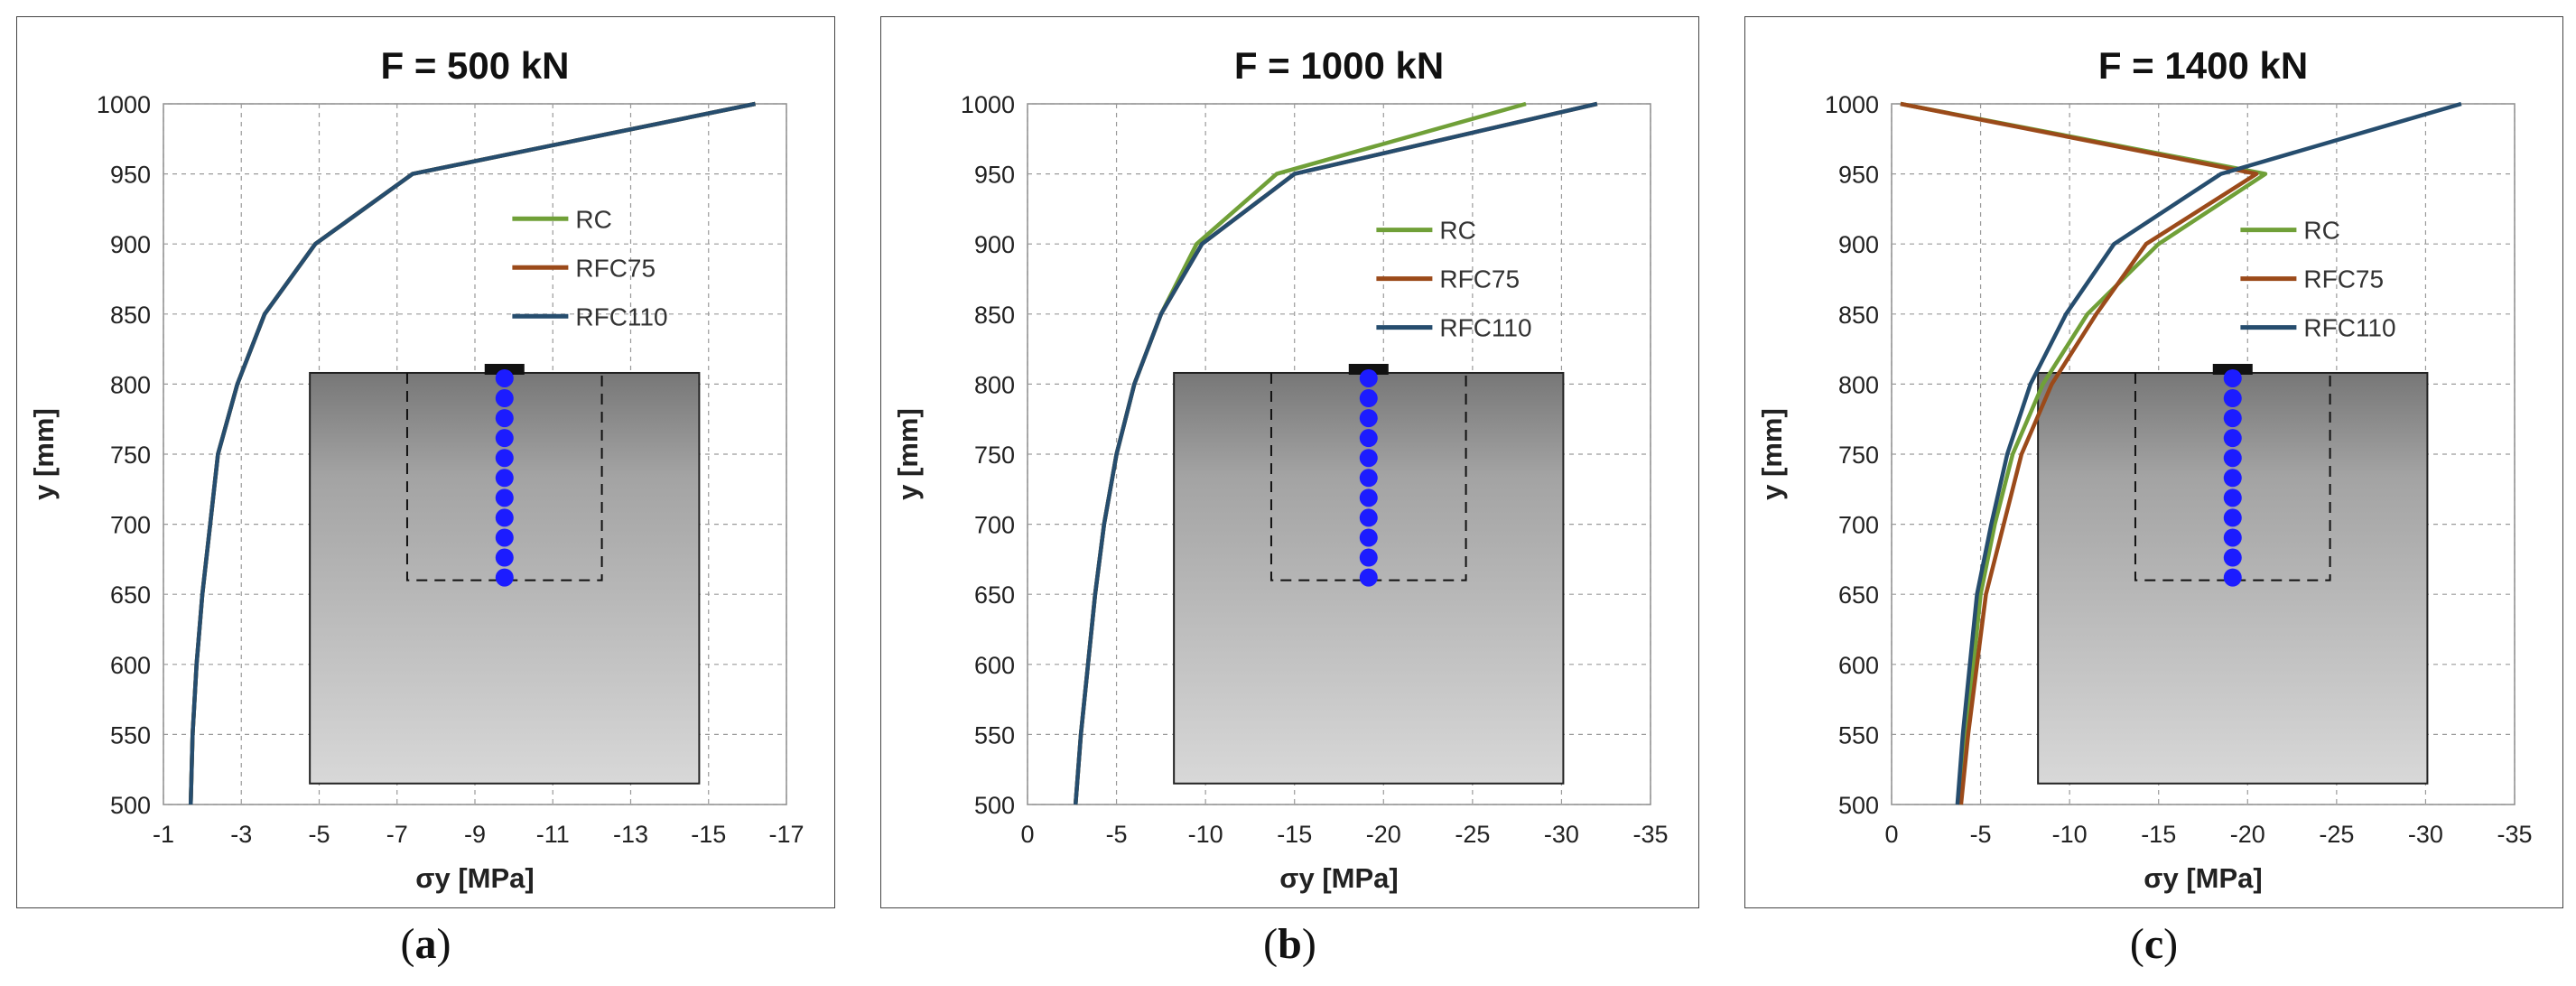 The width and height of the screenshot is (2576, 986). I want to click on caption-b: (b), so click(1289, 944).